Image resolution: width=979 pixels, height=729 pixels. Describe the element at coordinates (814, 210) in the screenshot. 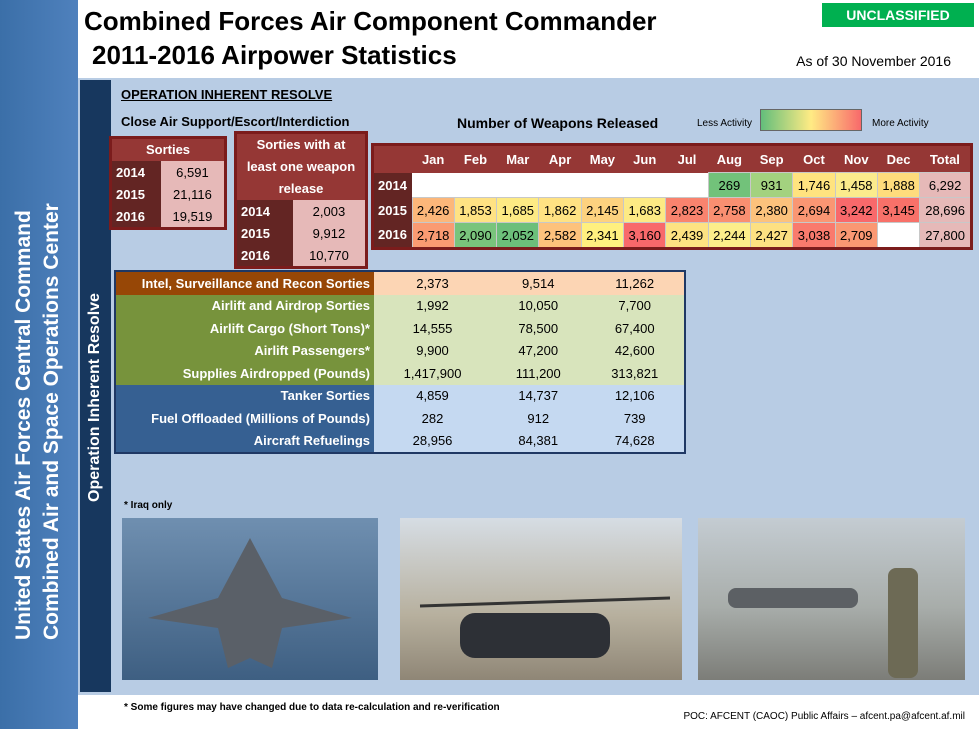

I see `cell: 2,694` at that location.